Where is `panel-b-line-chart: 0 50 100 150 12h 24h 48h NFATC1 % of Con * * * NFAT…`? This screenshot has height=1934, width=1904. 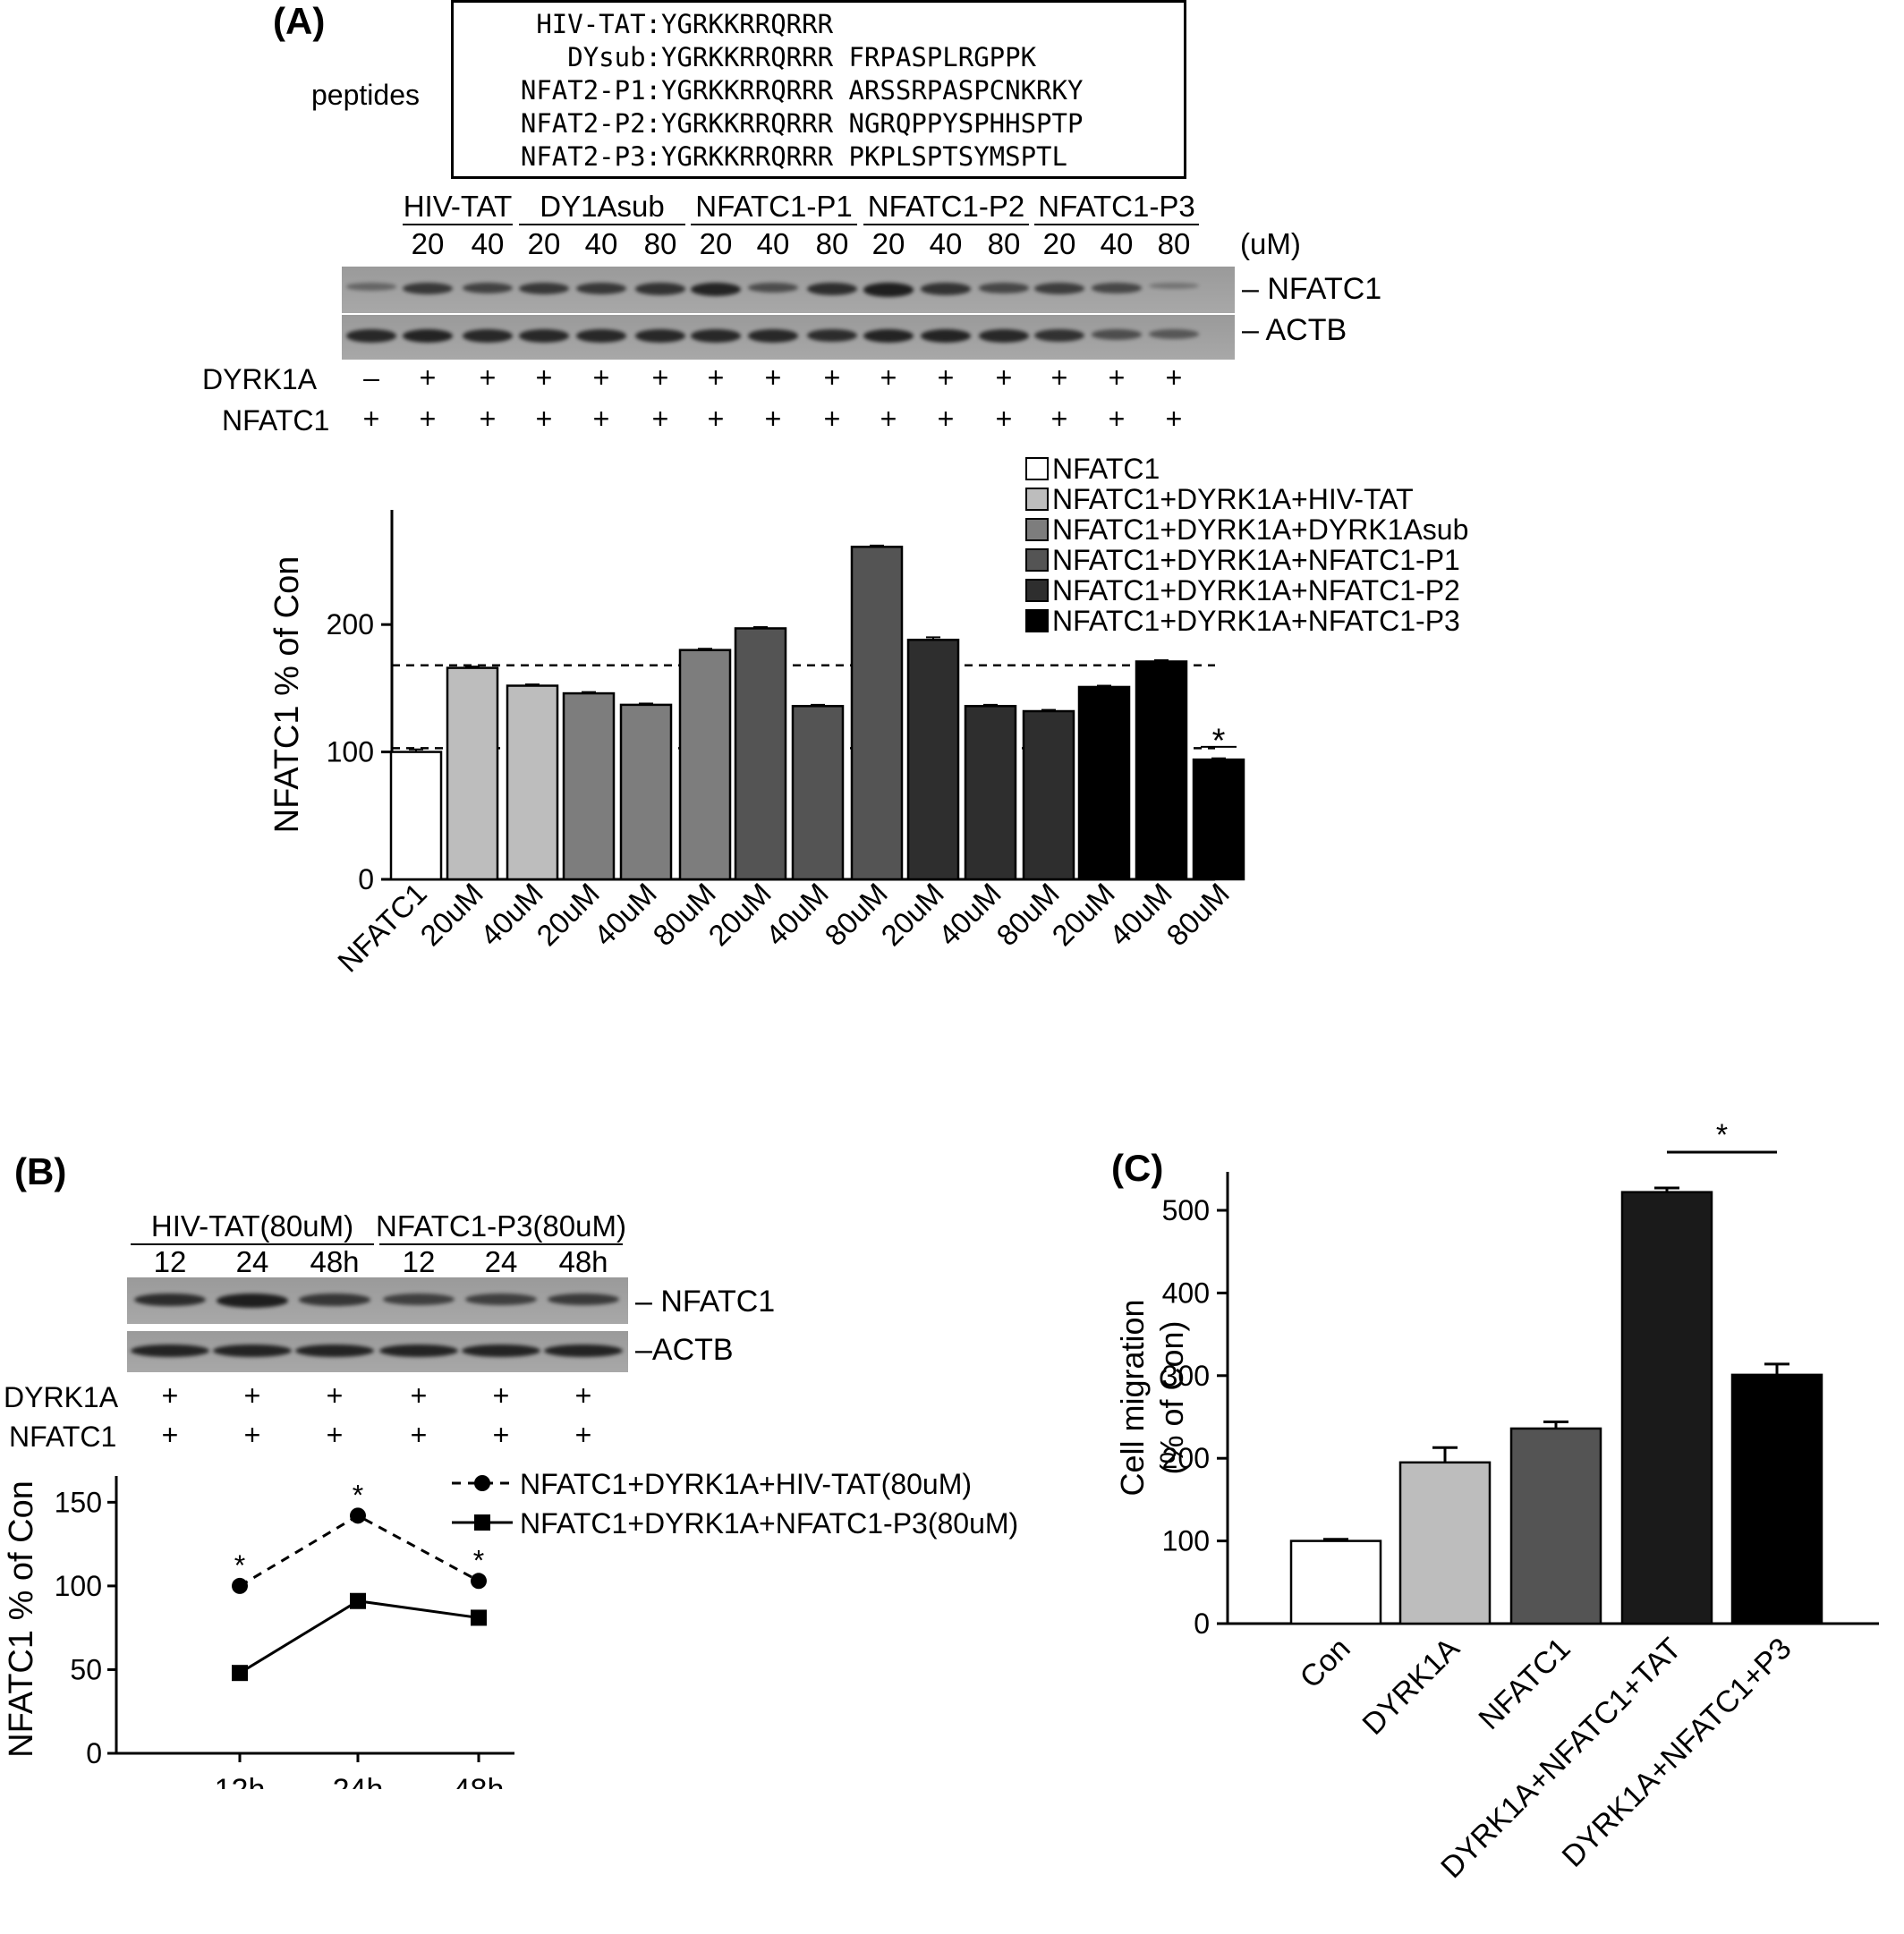
panel-b-line-chart: 0 50 100 150 12h 24h 48h NFATC1 % of Con * * * NFAT… is located at coordinates (511, 1628).